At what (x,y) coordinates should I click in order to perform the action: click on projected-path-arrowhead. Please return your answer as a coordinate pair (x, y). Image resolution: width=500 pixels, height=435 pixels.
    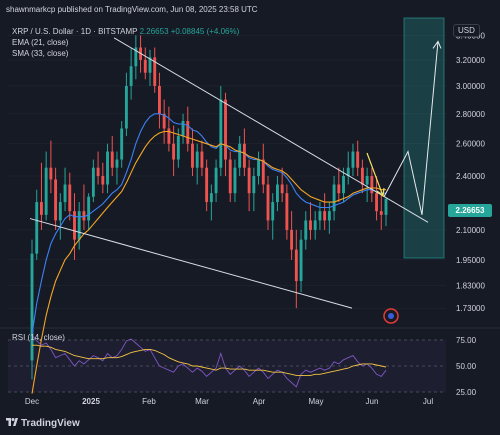
    Looking at the image, I should click on (437, 44).